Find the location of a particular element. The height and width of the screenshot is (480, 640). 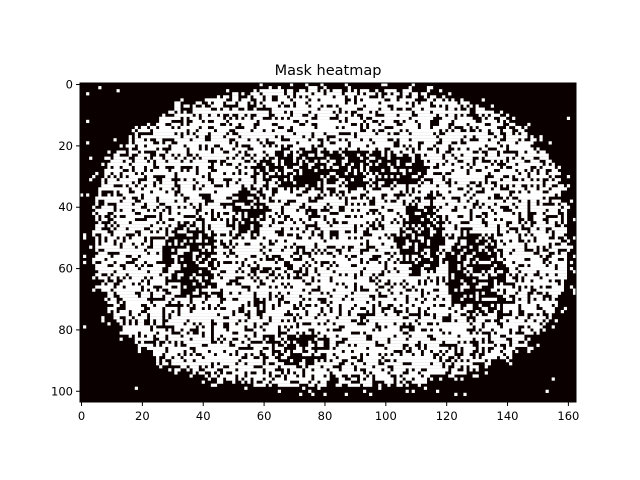

x-tick-label: 40 is located at coordinates (203, 416).